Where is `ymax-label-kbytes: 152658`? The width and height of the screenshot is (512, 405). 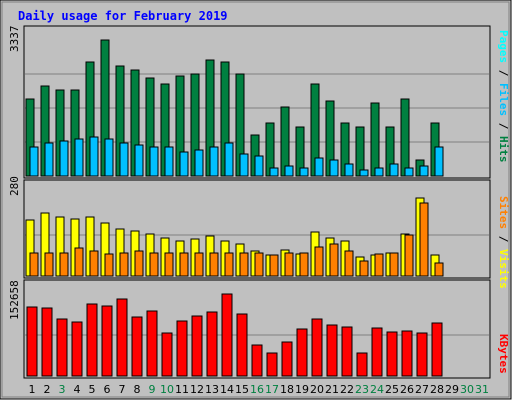 ymax-label-kbytes: 152658 is located at coordinates (14, 300).